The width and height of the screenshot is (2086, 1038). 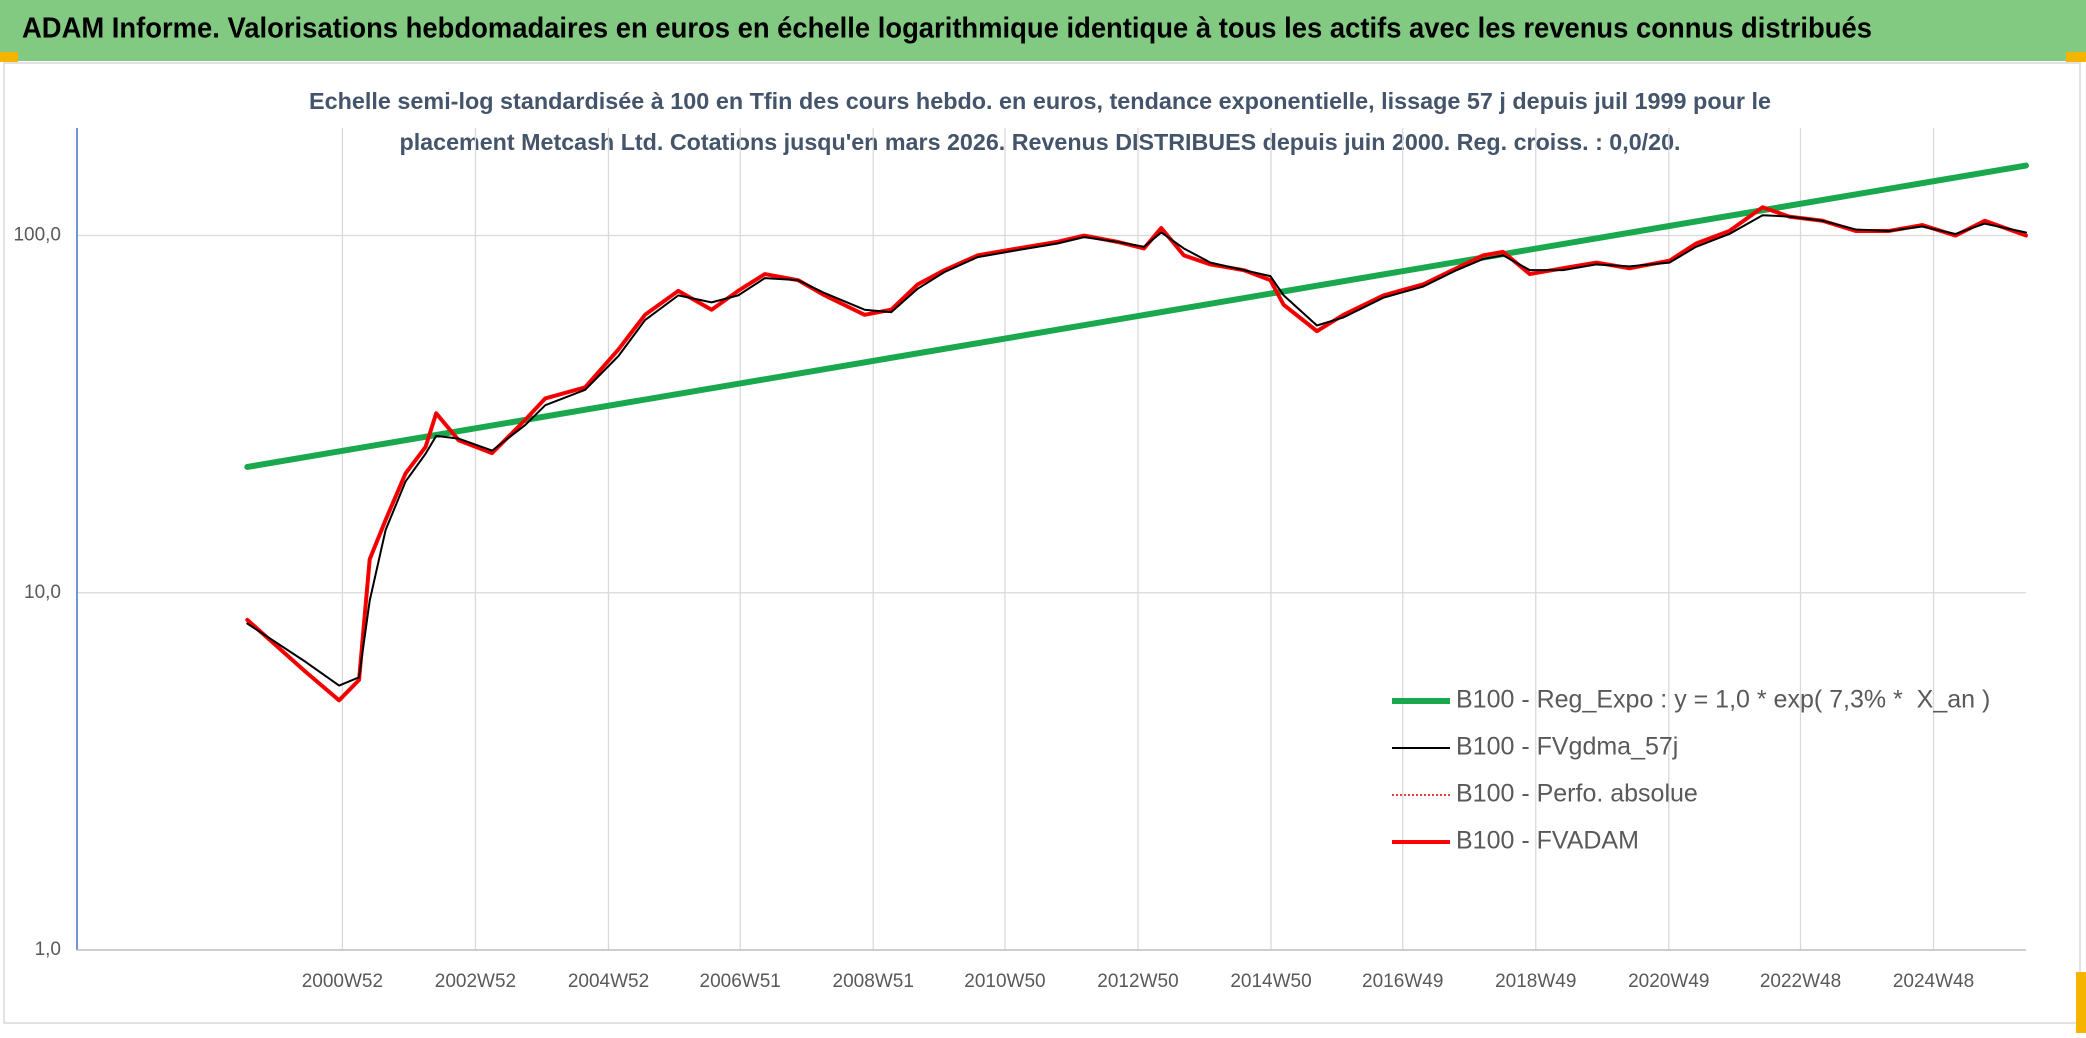 What do you see at coordinates (740, 981) in the screenshot?
I see `x-tick-label: 2006W51` at bounding box center [740, 981].